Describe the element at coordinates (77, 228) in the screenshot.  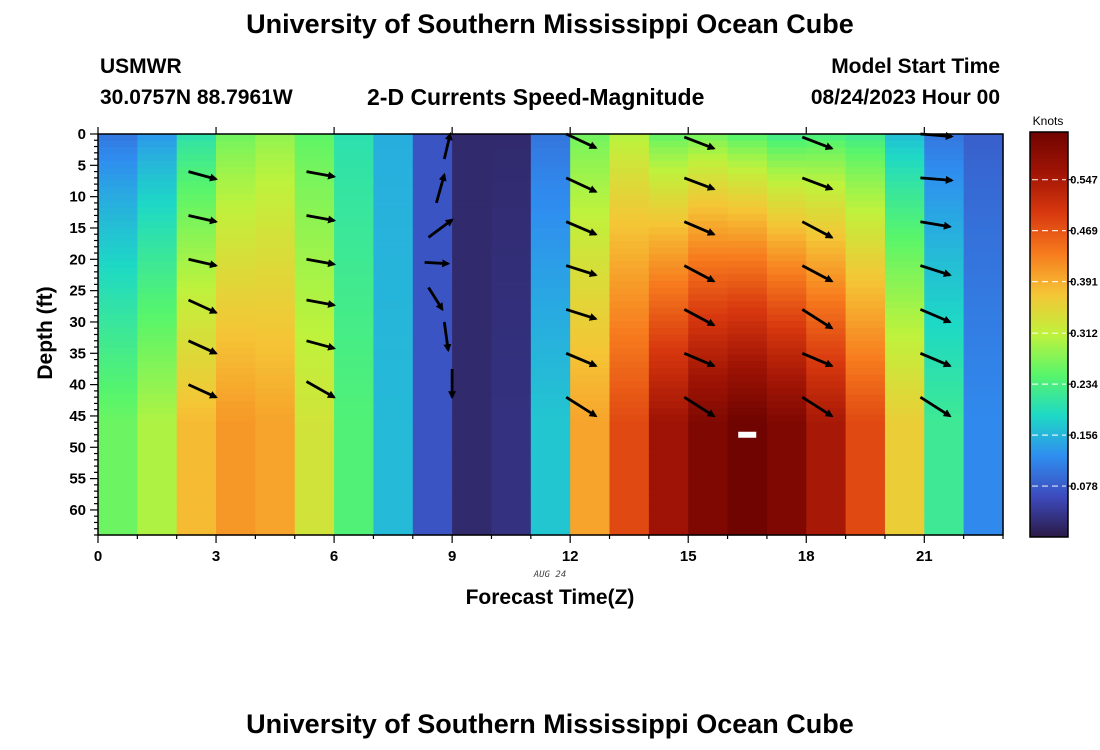
I see `y-tick-label: 15` at that location.